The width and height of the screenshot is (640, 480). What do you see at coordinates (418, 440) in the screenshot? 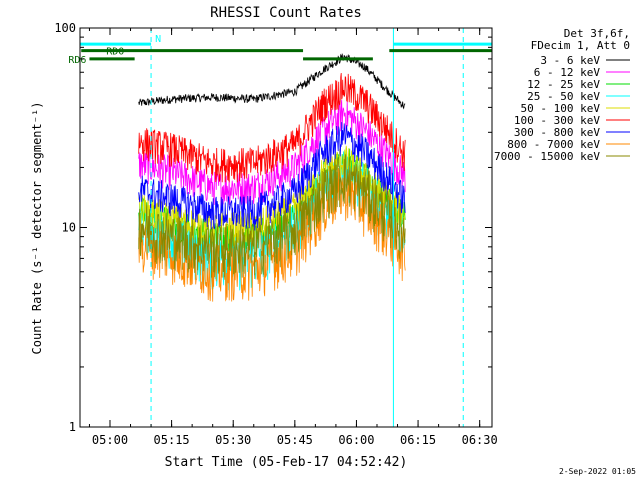
I see `x-tick-label: 06:15` at bounding box center [418, 440].